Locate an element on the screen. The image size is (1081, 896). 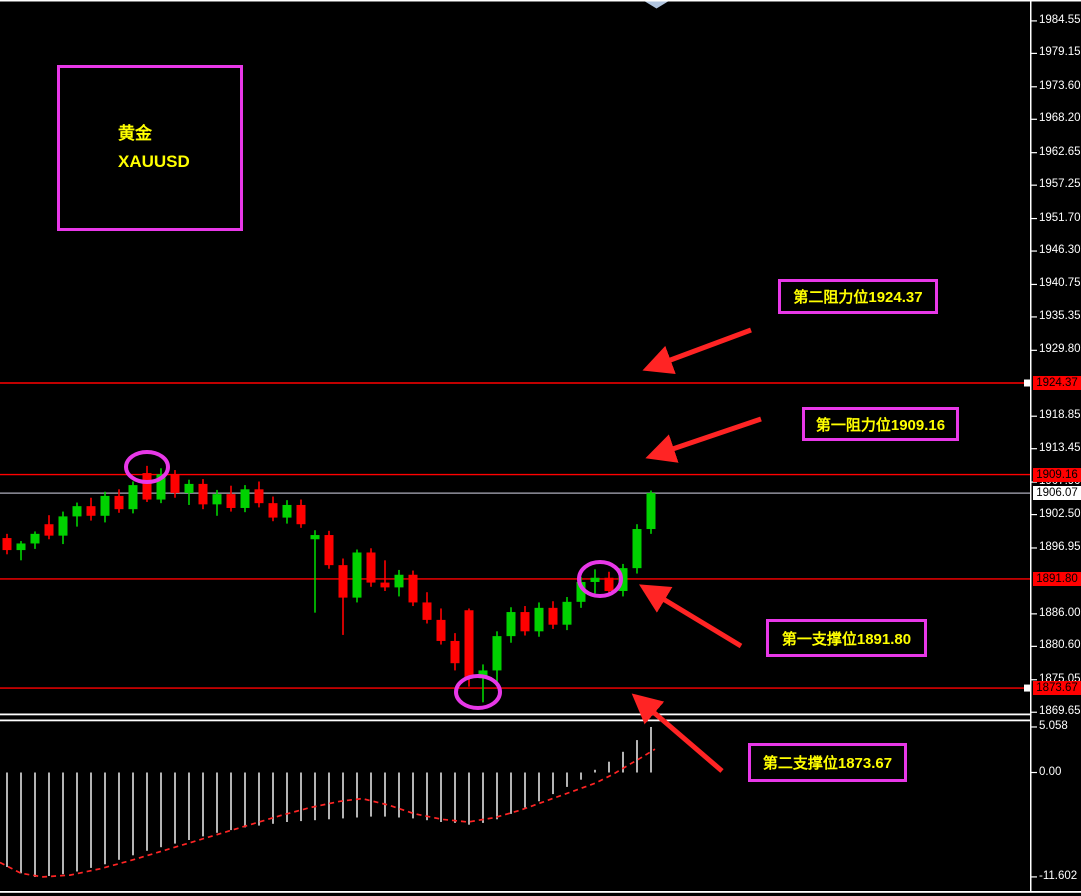
price-tick-label: 1973.60 is located at coordinates (1060, 85).